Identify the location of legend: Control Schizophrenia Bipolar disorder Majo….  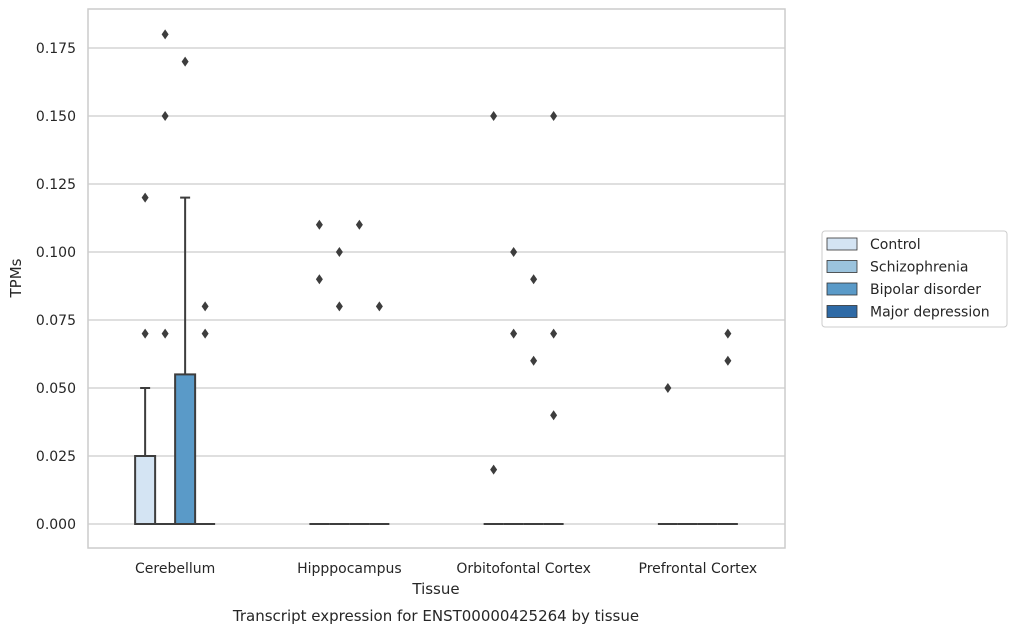
(914, 279).